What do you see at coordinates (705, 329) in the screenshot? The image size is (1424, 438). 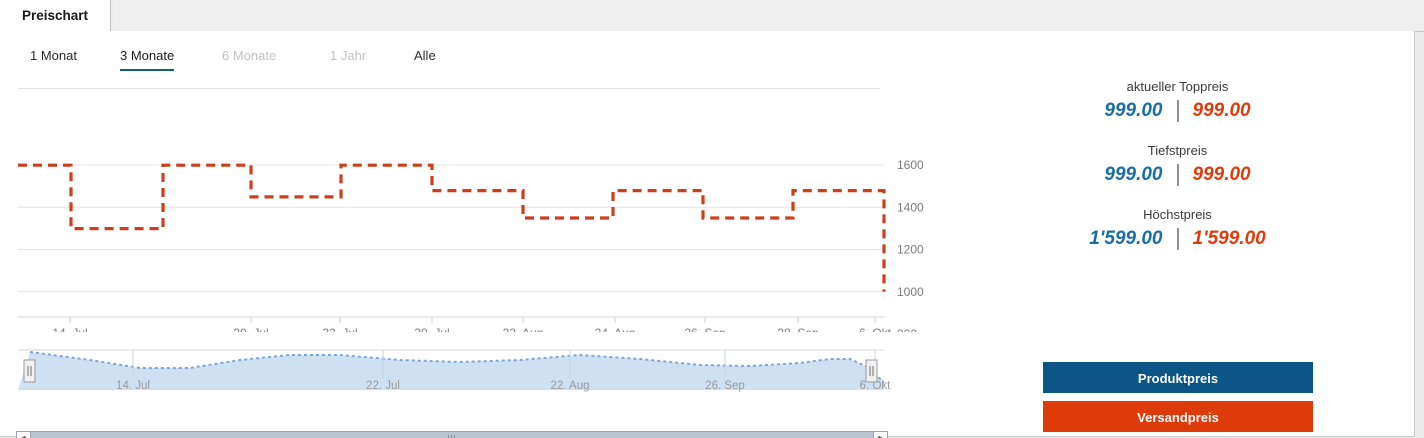 I see `x-axis-tick-label: 26. Sep` at bounding box center [705, 329].